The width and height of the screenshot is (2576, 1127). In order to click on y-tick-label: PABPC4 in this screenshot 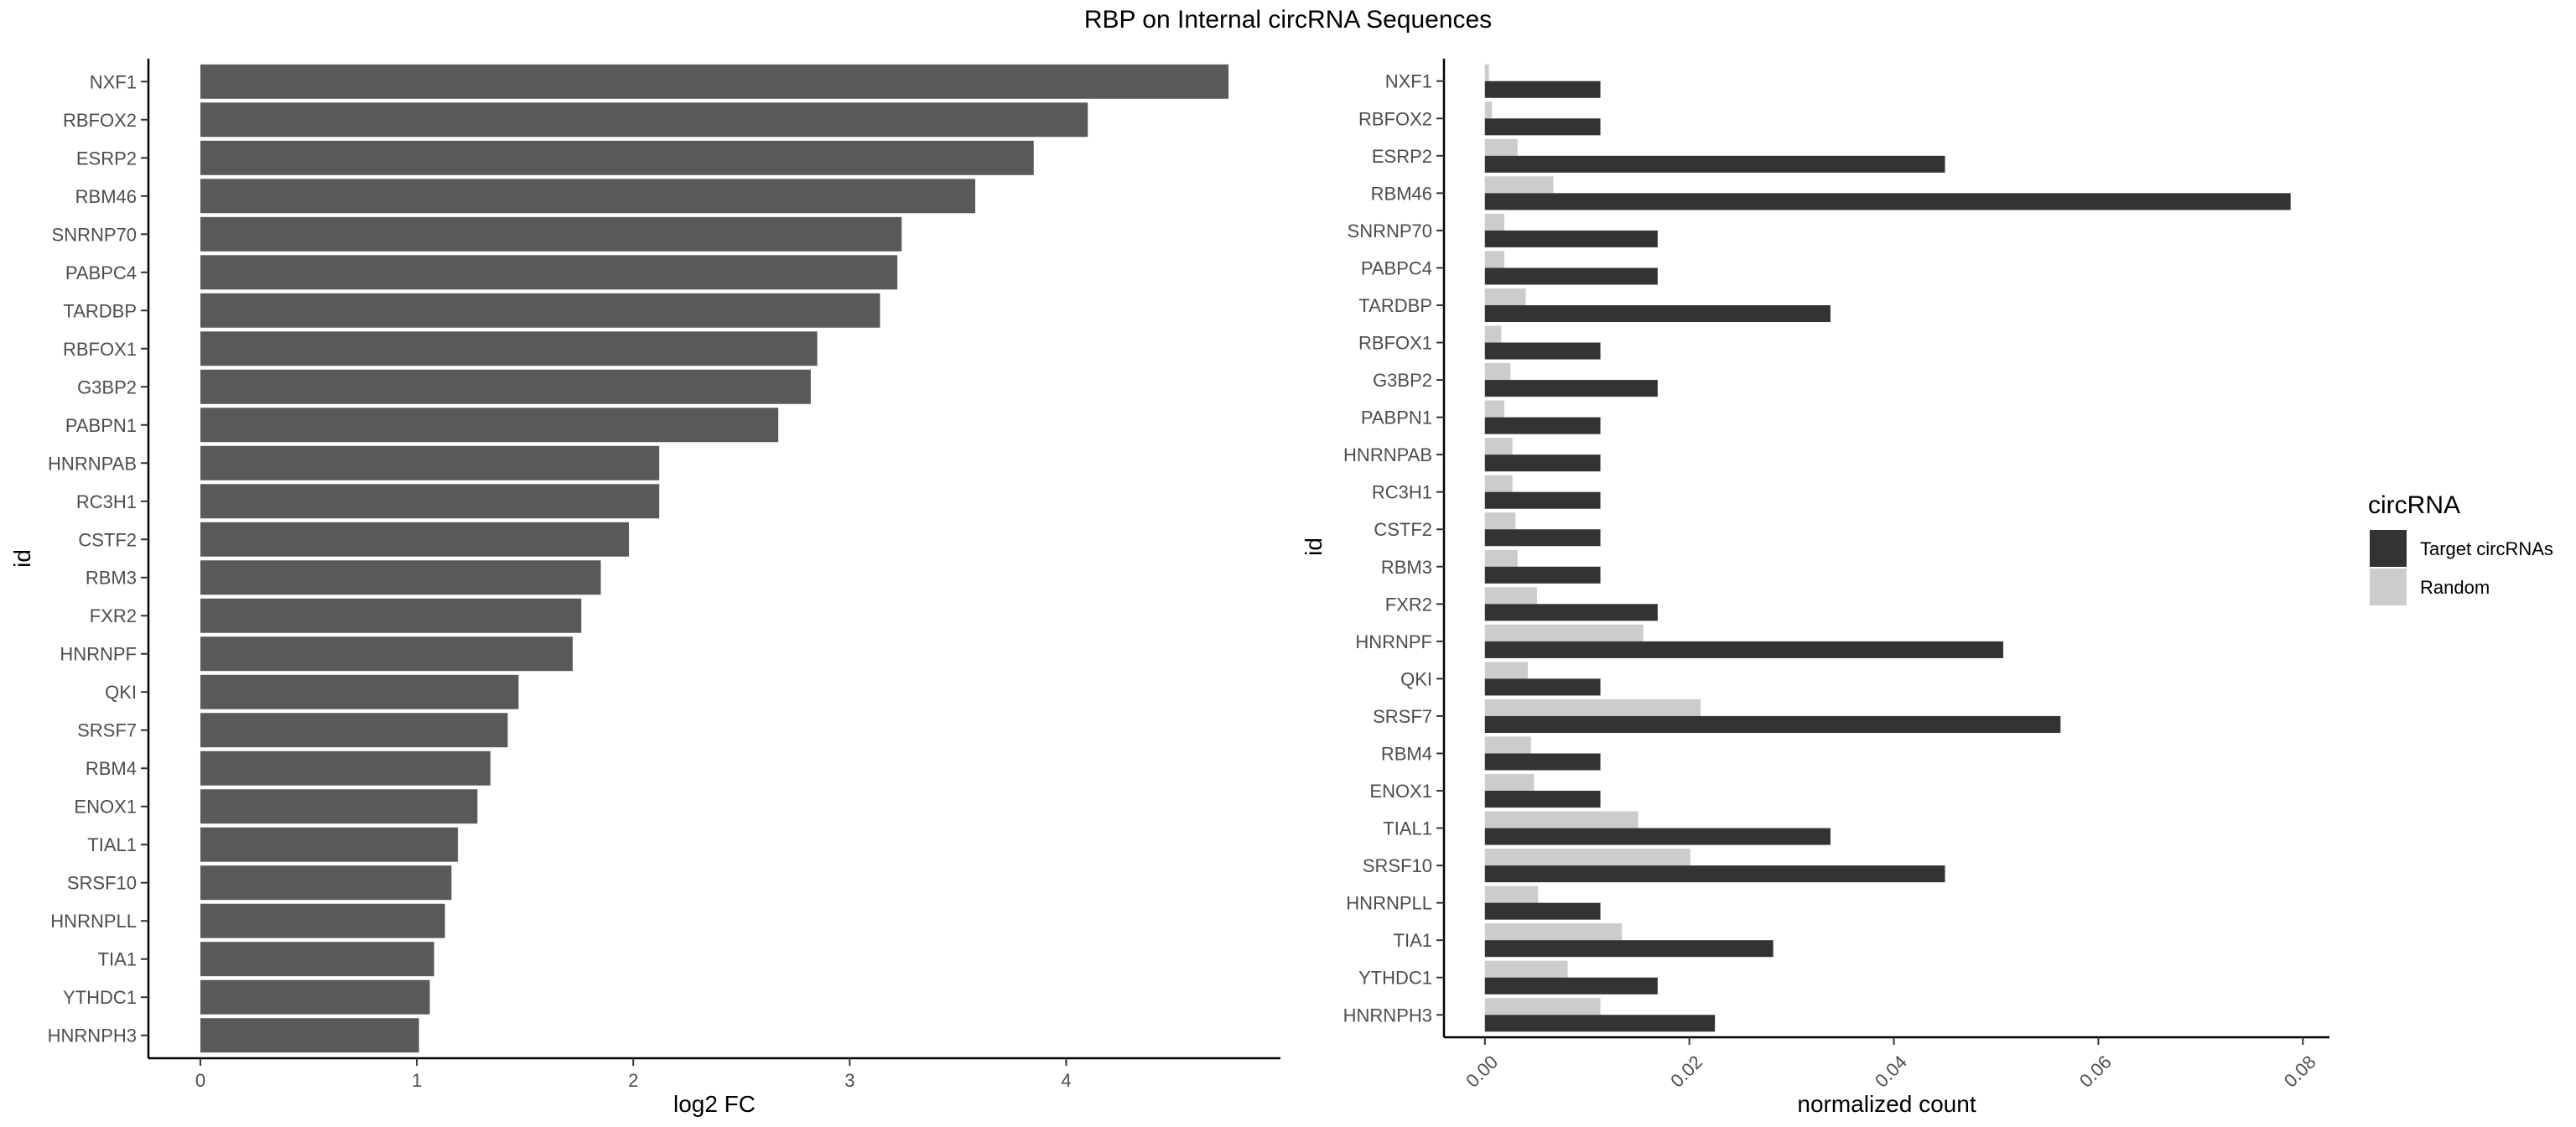, I will do `click(101, 272)`.